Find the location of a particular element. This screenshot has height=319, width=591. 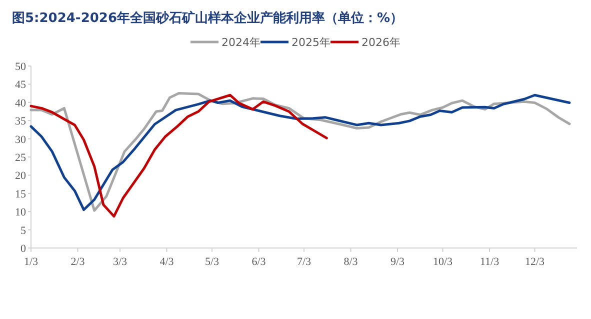

x-tick-label: 4/3 is located at coordinates (167, 262).